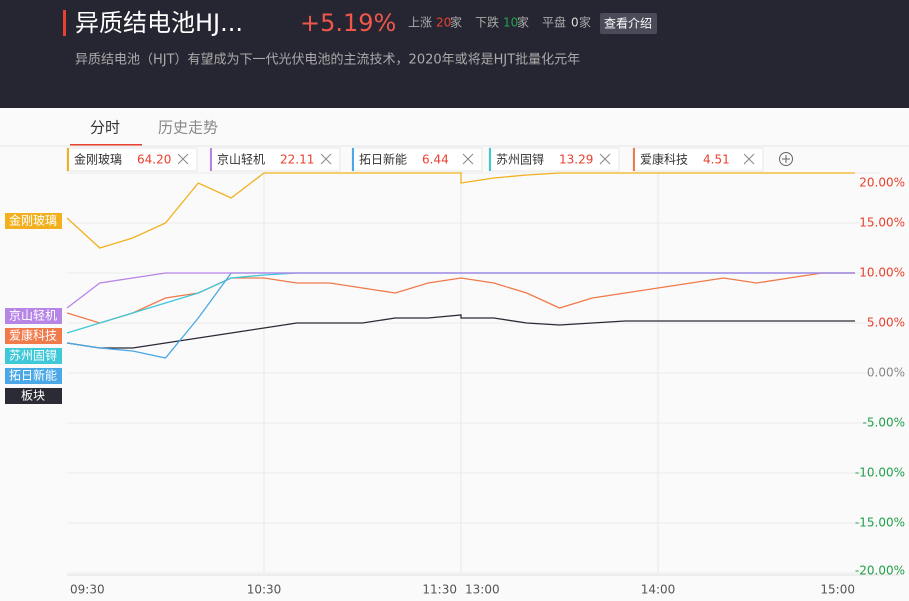  Describe the element at coordinates (716, 160) in the screenshot. I see `legend-price: 4.51` at that location.